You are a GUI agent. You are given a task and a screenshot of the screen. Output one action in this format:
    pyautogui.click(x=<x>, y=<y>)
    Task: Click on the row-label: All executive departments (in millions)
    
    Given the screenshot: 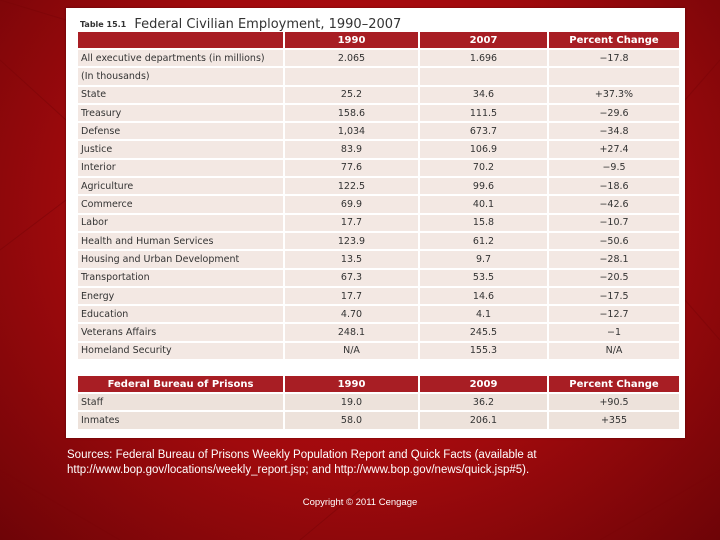 What is the action you would take?
    pyautogui.click(x=180, y=58)
    